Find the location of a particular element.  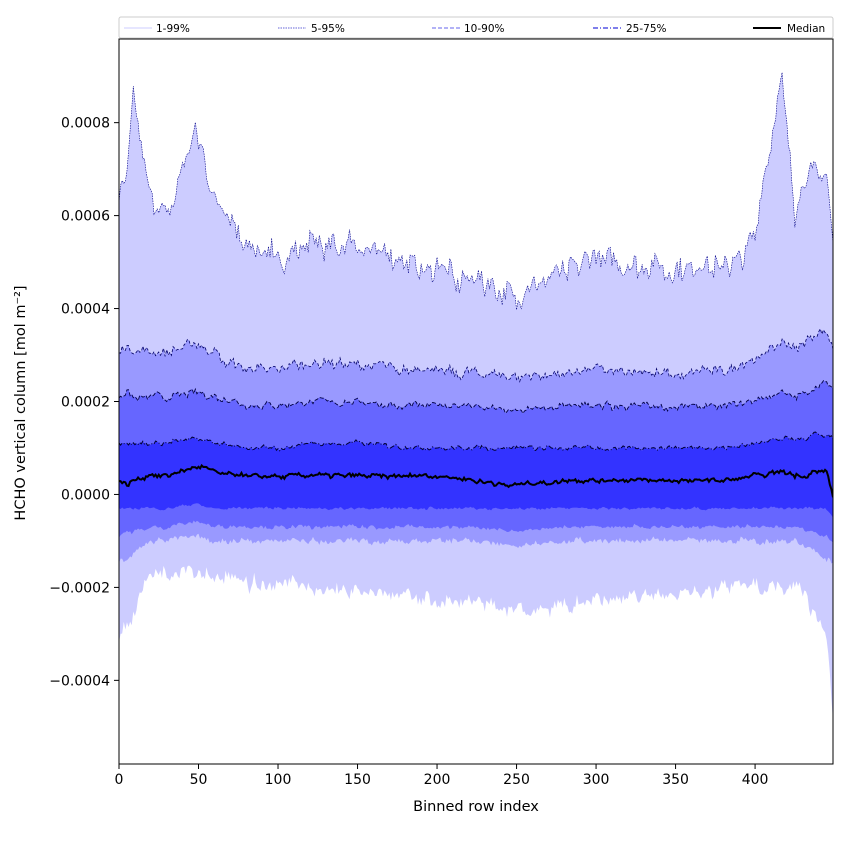

x-tick-label: 100 is located at coordinates (278, 780).